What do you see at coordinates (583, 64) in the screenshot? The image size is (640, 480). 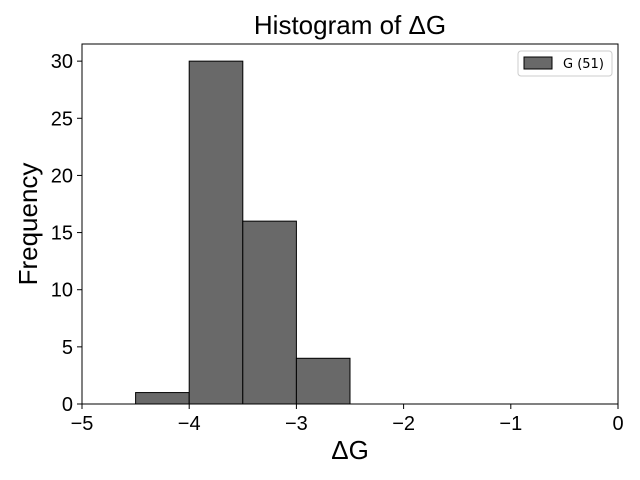 I see `legend-label: G (51)` at bounding box center [583, 64].